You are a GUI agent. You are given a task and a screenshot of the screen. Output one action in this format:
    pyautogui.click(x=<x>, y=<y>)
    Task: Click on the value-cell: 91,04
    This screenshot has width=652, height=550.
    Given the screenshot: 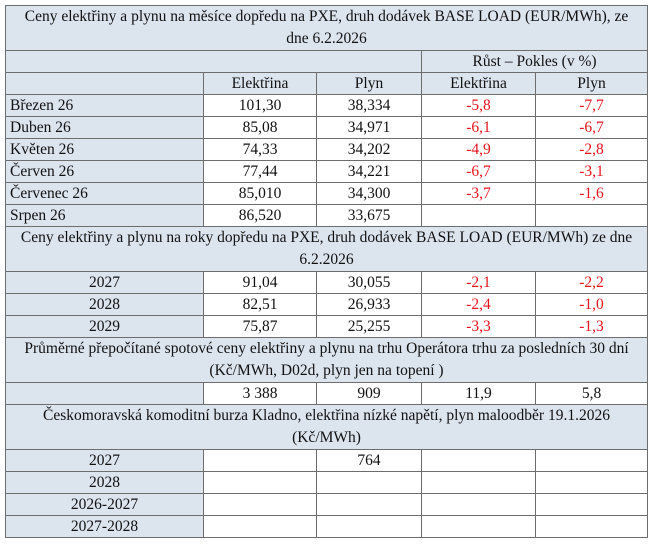 What is the action you would take?
    pyautogui.click(x=260, y=282)
    